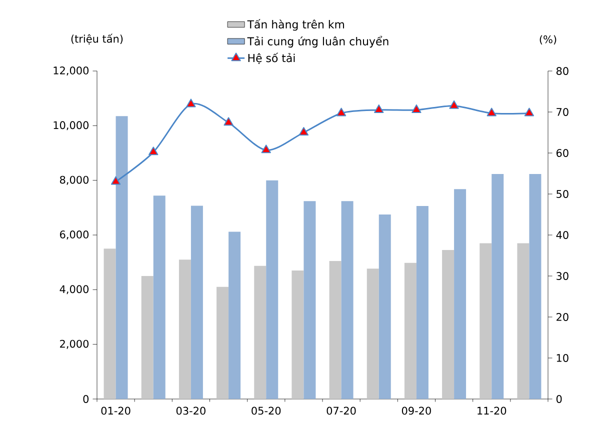 The width and height of the screenshot is (605, 435). I want to click on y2-tick-label: 60, so click(562, 153).